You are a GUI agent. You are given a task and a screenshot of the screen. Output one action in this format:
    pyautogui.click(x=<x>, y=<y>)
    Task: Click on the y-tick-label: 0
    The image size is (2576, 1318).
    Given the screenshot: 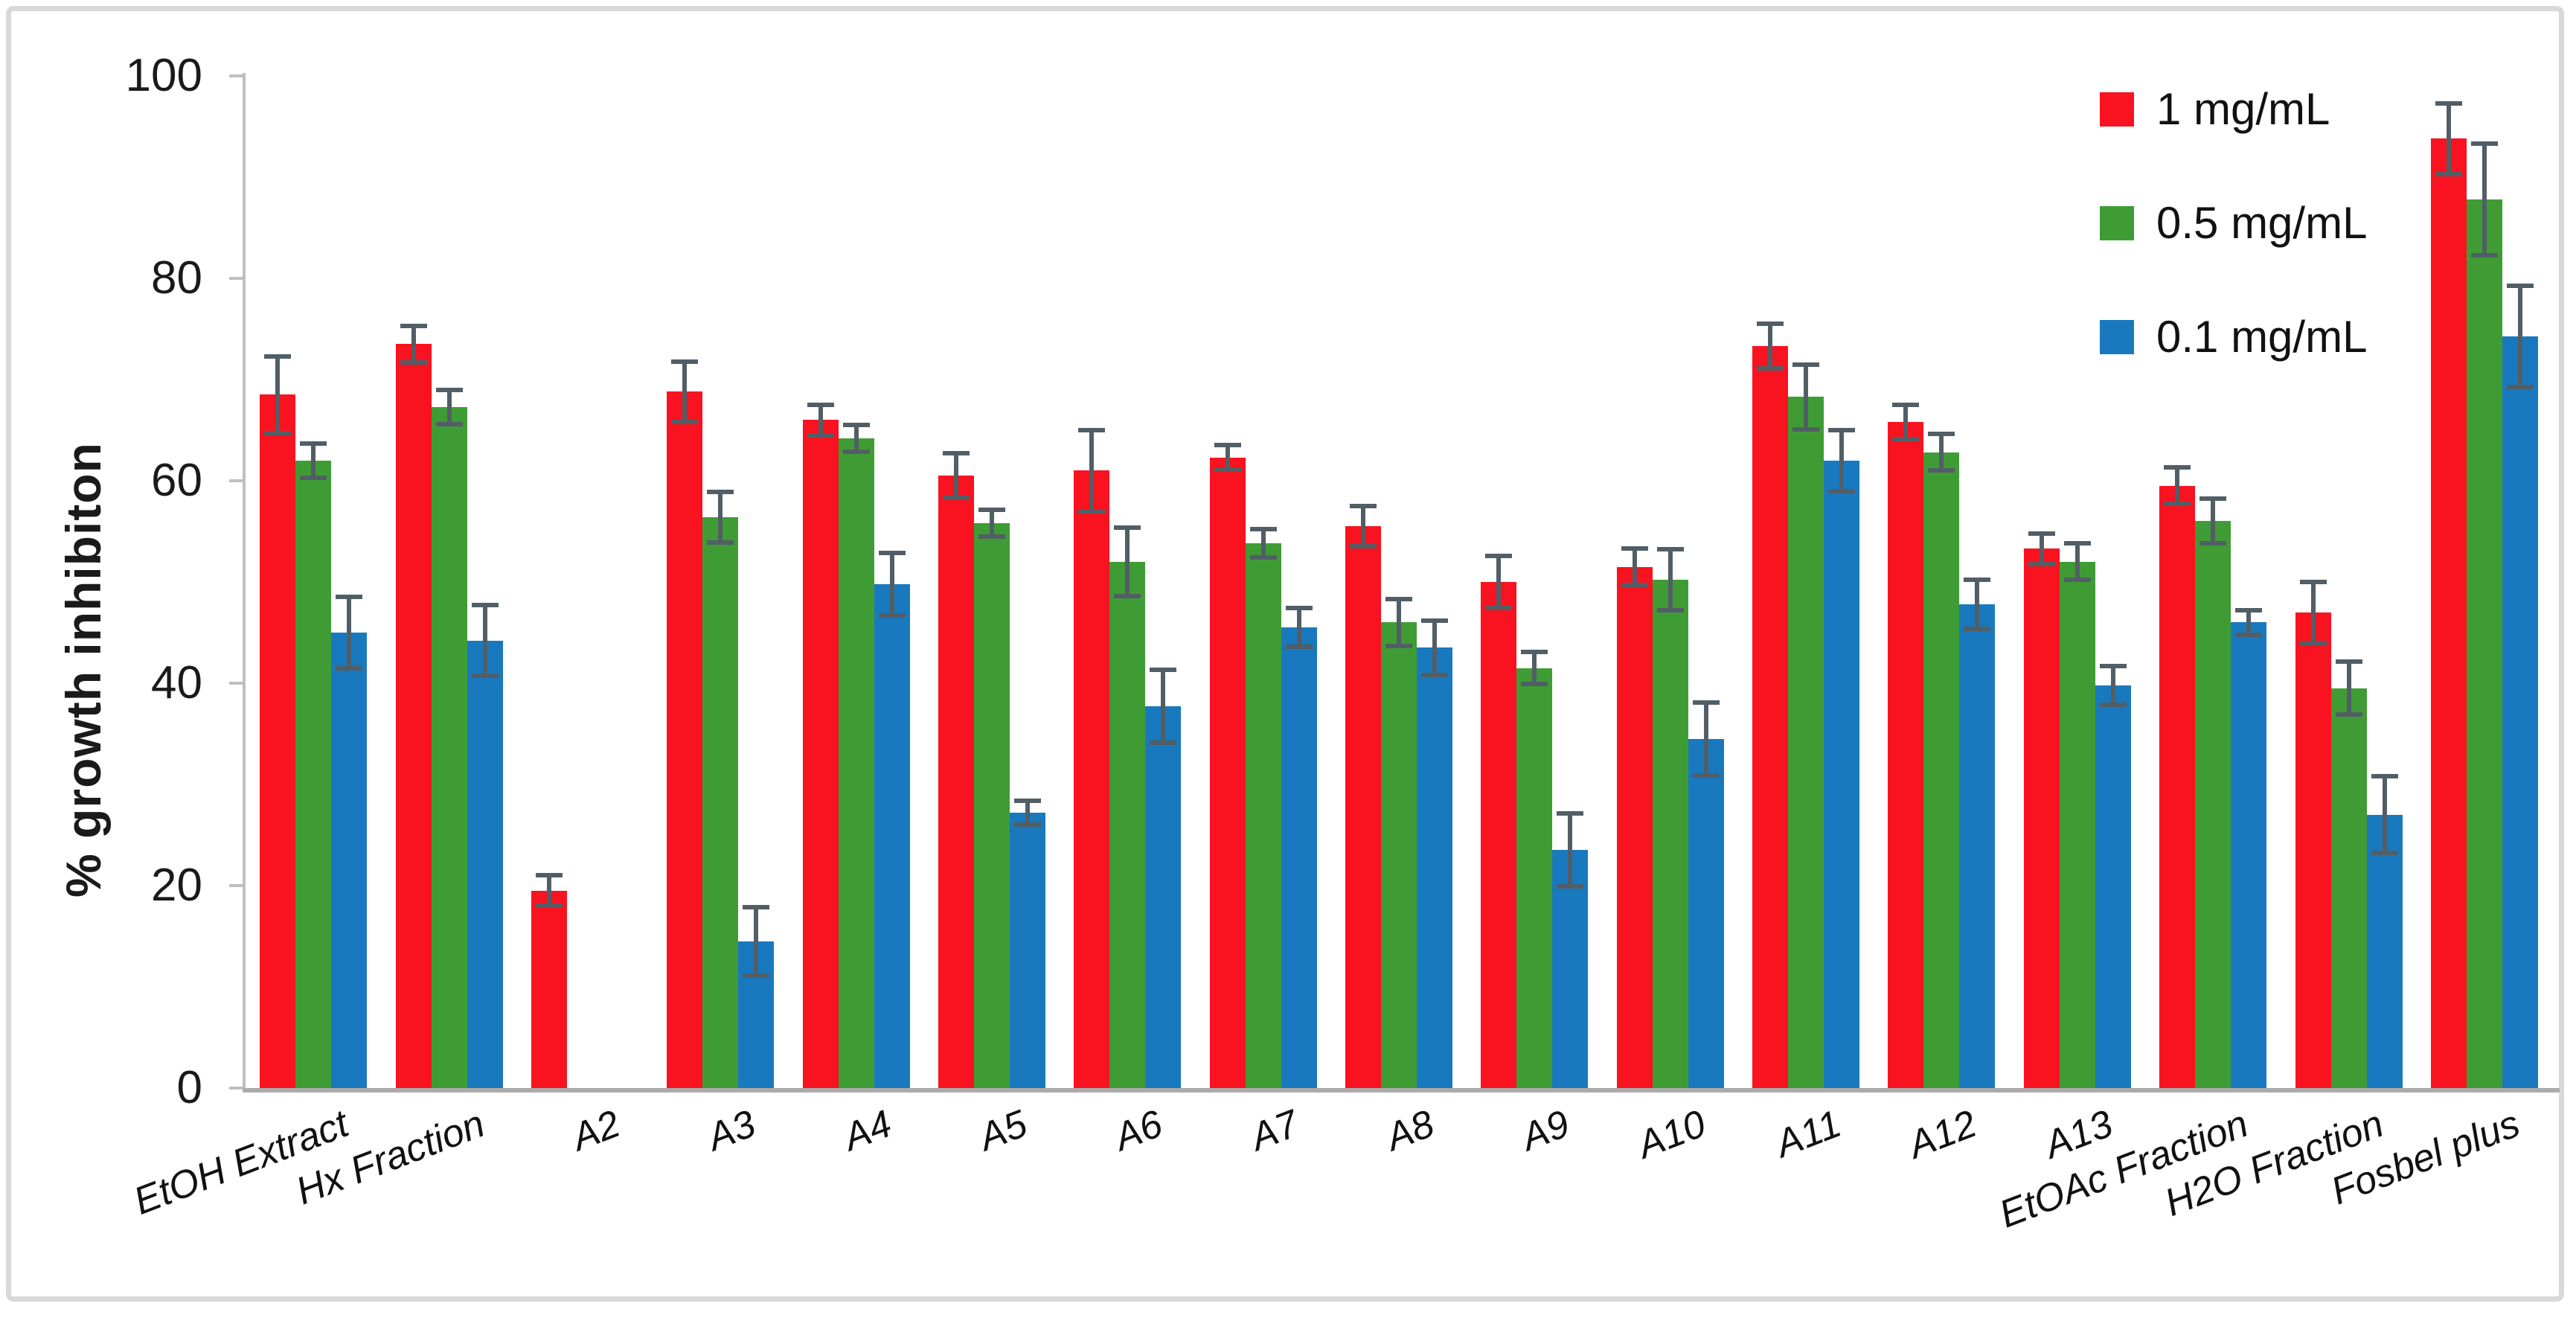 What is the action you would take?
    pyautogui.click(x=189, y=1087)
    